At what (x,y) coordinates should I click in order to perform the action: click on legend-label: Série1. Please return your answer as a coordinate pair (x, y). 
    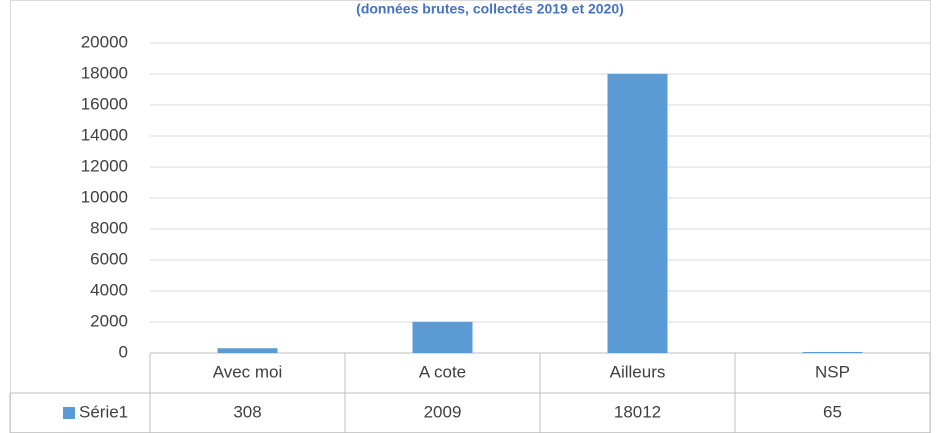
    Looking at the image, I should click on (103, 411).